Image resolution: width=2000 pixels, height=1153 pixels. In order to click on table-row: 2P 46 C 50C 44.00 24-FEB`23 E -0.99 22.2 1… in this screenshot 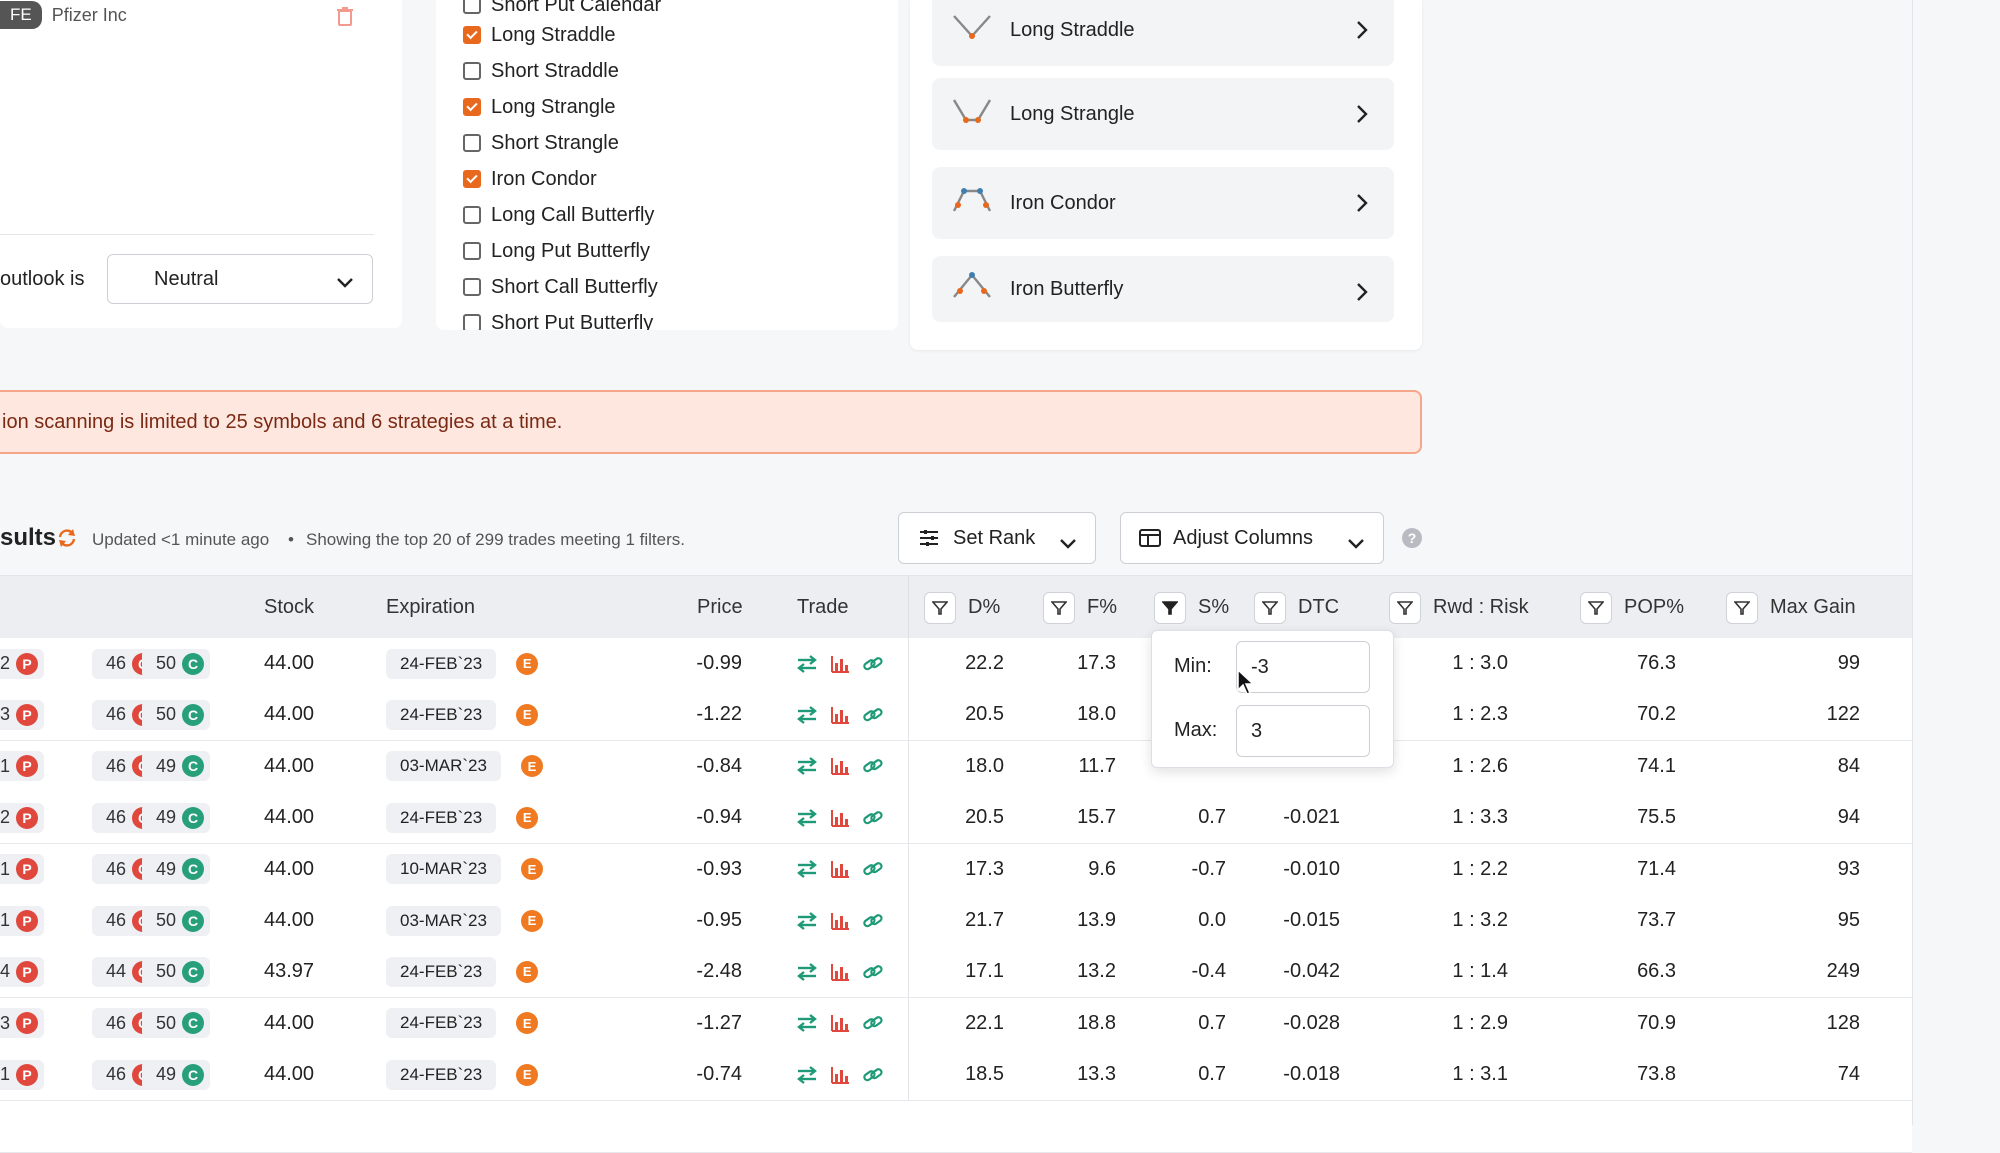, I will do `click(956, 664)`.